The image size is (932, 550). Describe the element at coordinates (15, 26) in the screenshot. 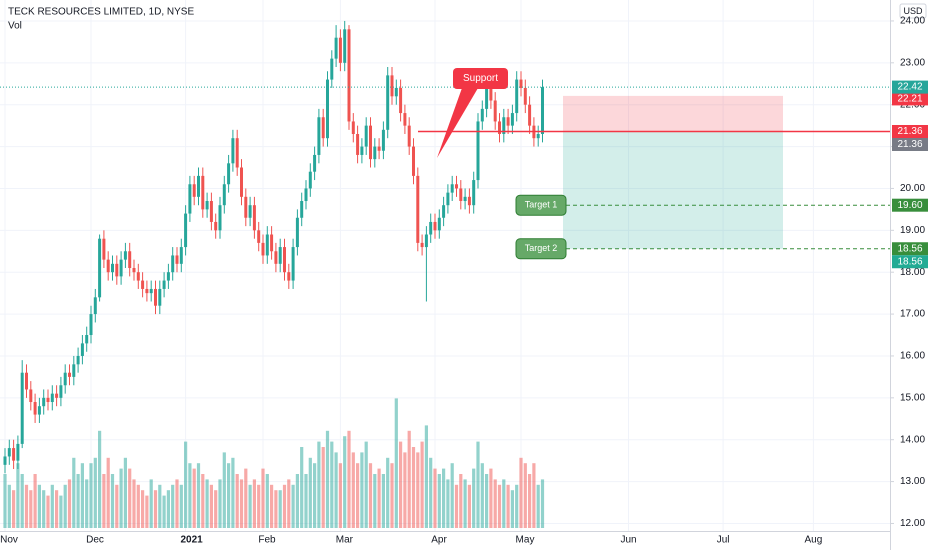

I see `volume-label: Vol` at that location.